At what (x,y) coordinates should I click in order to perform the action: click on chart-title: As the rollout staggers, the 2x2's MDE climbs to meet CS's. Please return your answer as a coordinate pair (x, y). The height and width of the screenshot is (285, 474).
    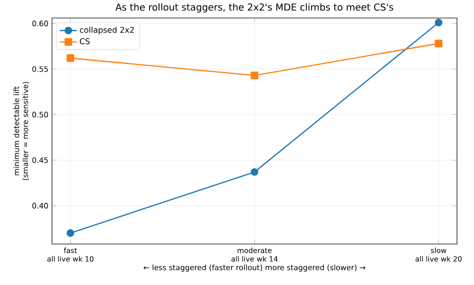
    Looking at the image, I should click on (254, 7).